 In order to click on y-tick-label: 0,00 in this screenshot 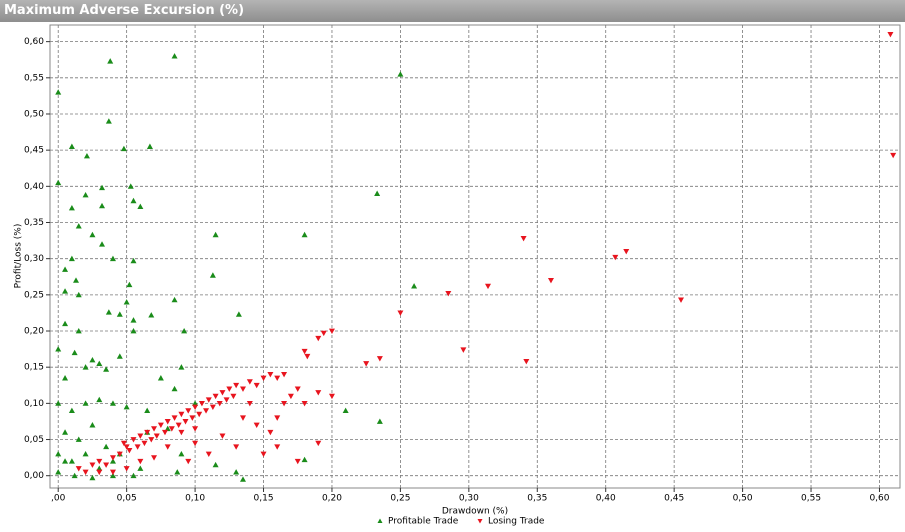, I will do `click(34, 476)`.